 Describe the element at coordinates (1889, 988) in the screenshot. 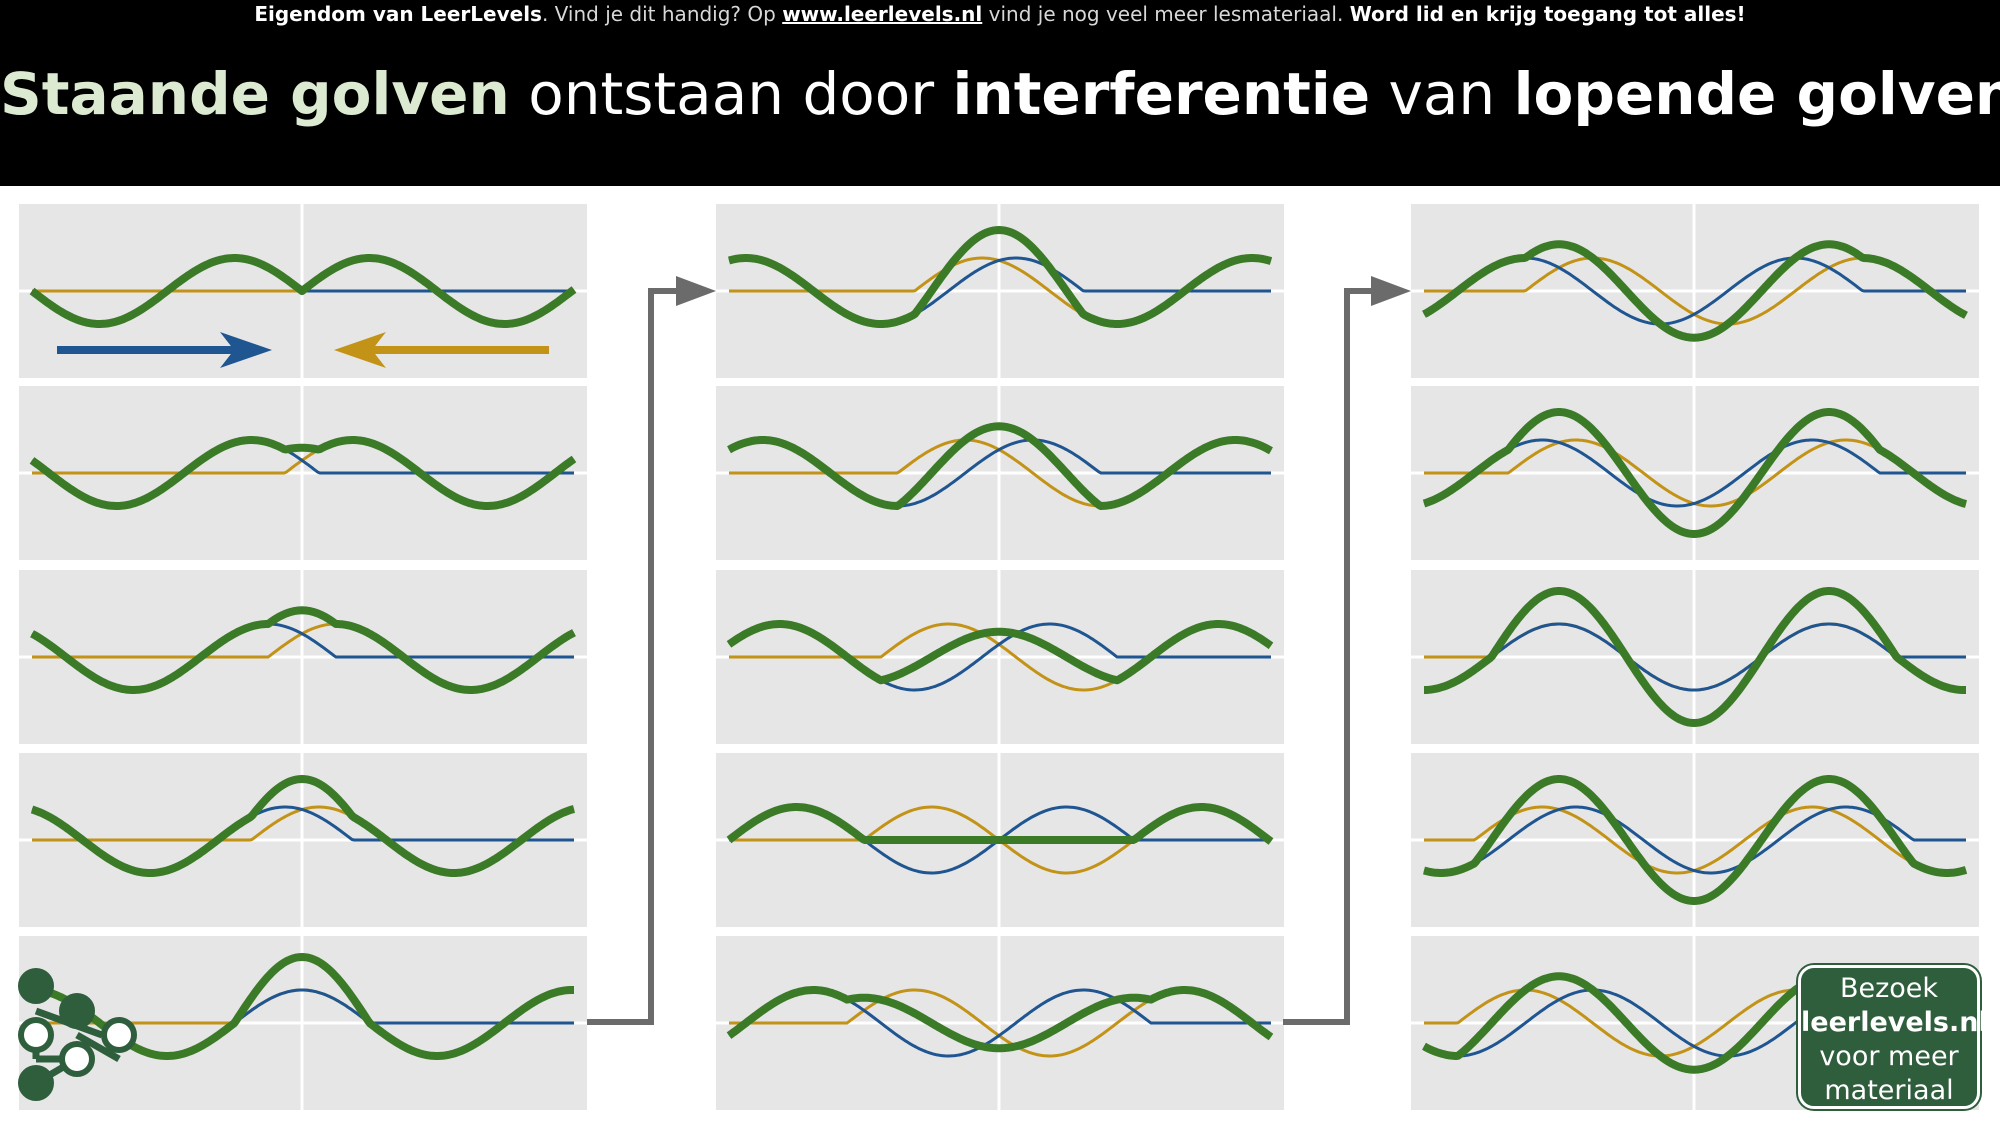

I see `badge-line: Bezoek` at that location.